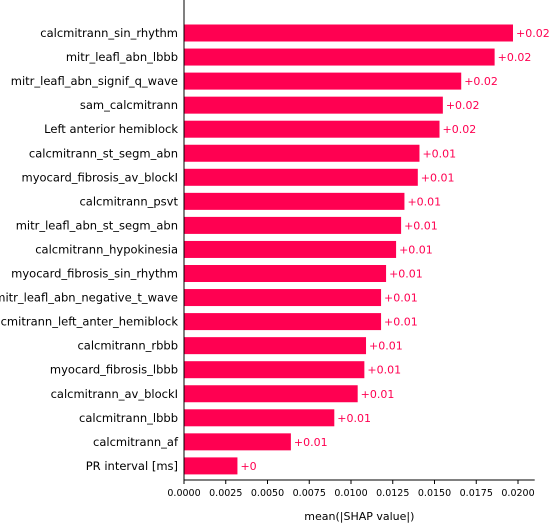 The image size is (550, 528). What do you see at coordinates (103, 153) in the screenshot?
I see `category-label-5: calcmitrann_st_segm_abn` at bounding box center [103, 153].